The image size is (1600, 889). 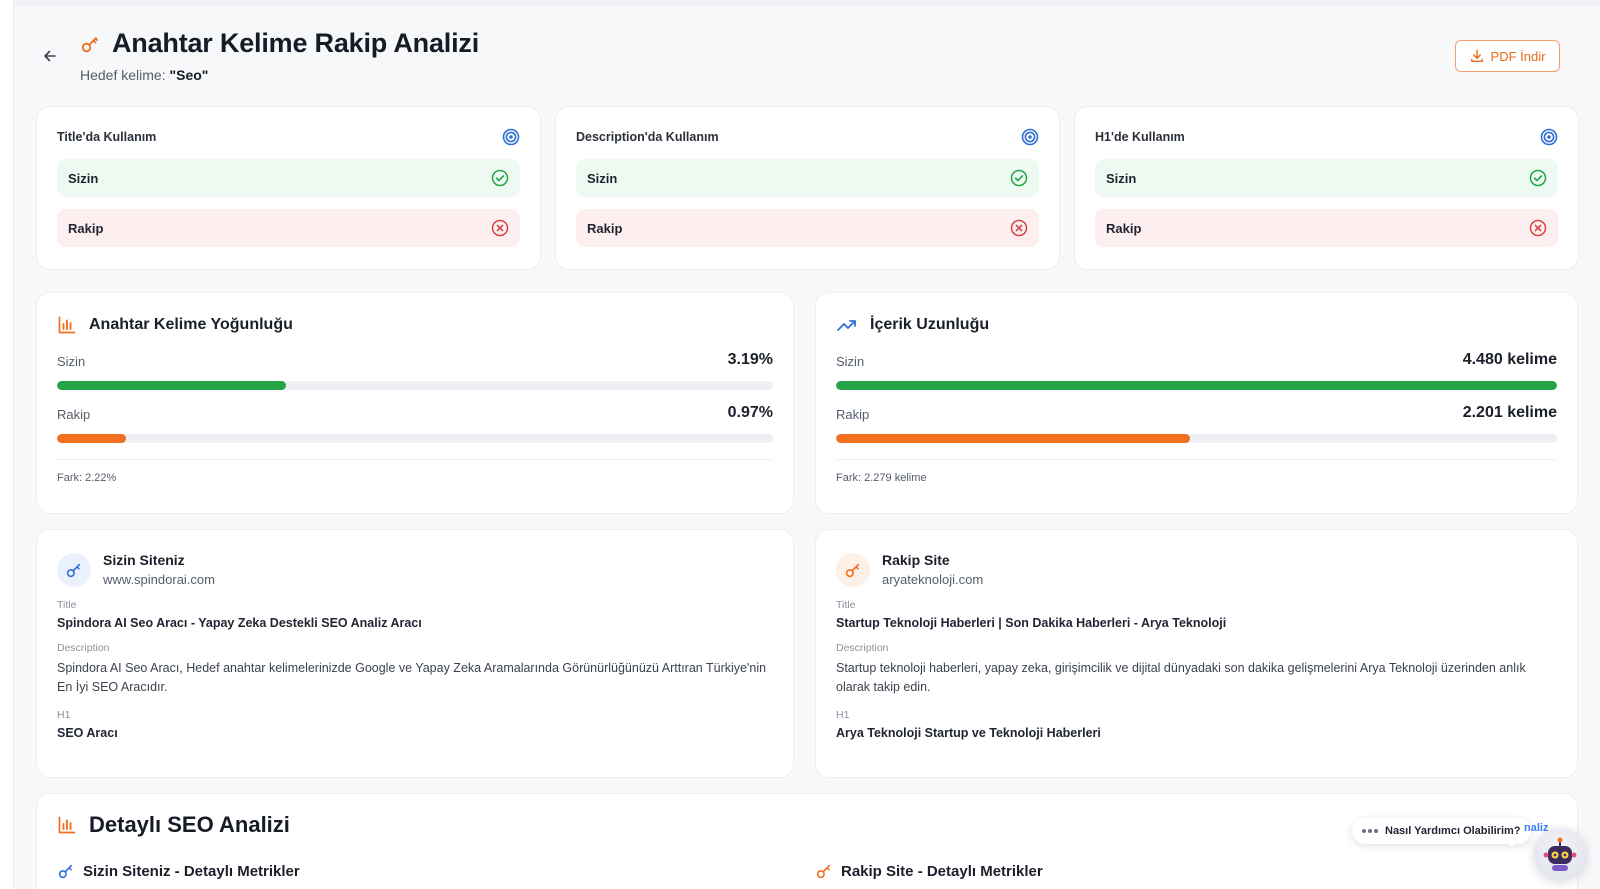 What do you see at coordinates (1509, 359) in the screenshot?
I see `length-you-value: 4.480 kelime` at bounding box center [1509, 359].